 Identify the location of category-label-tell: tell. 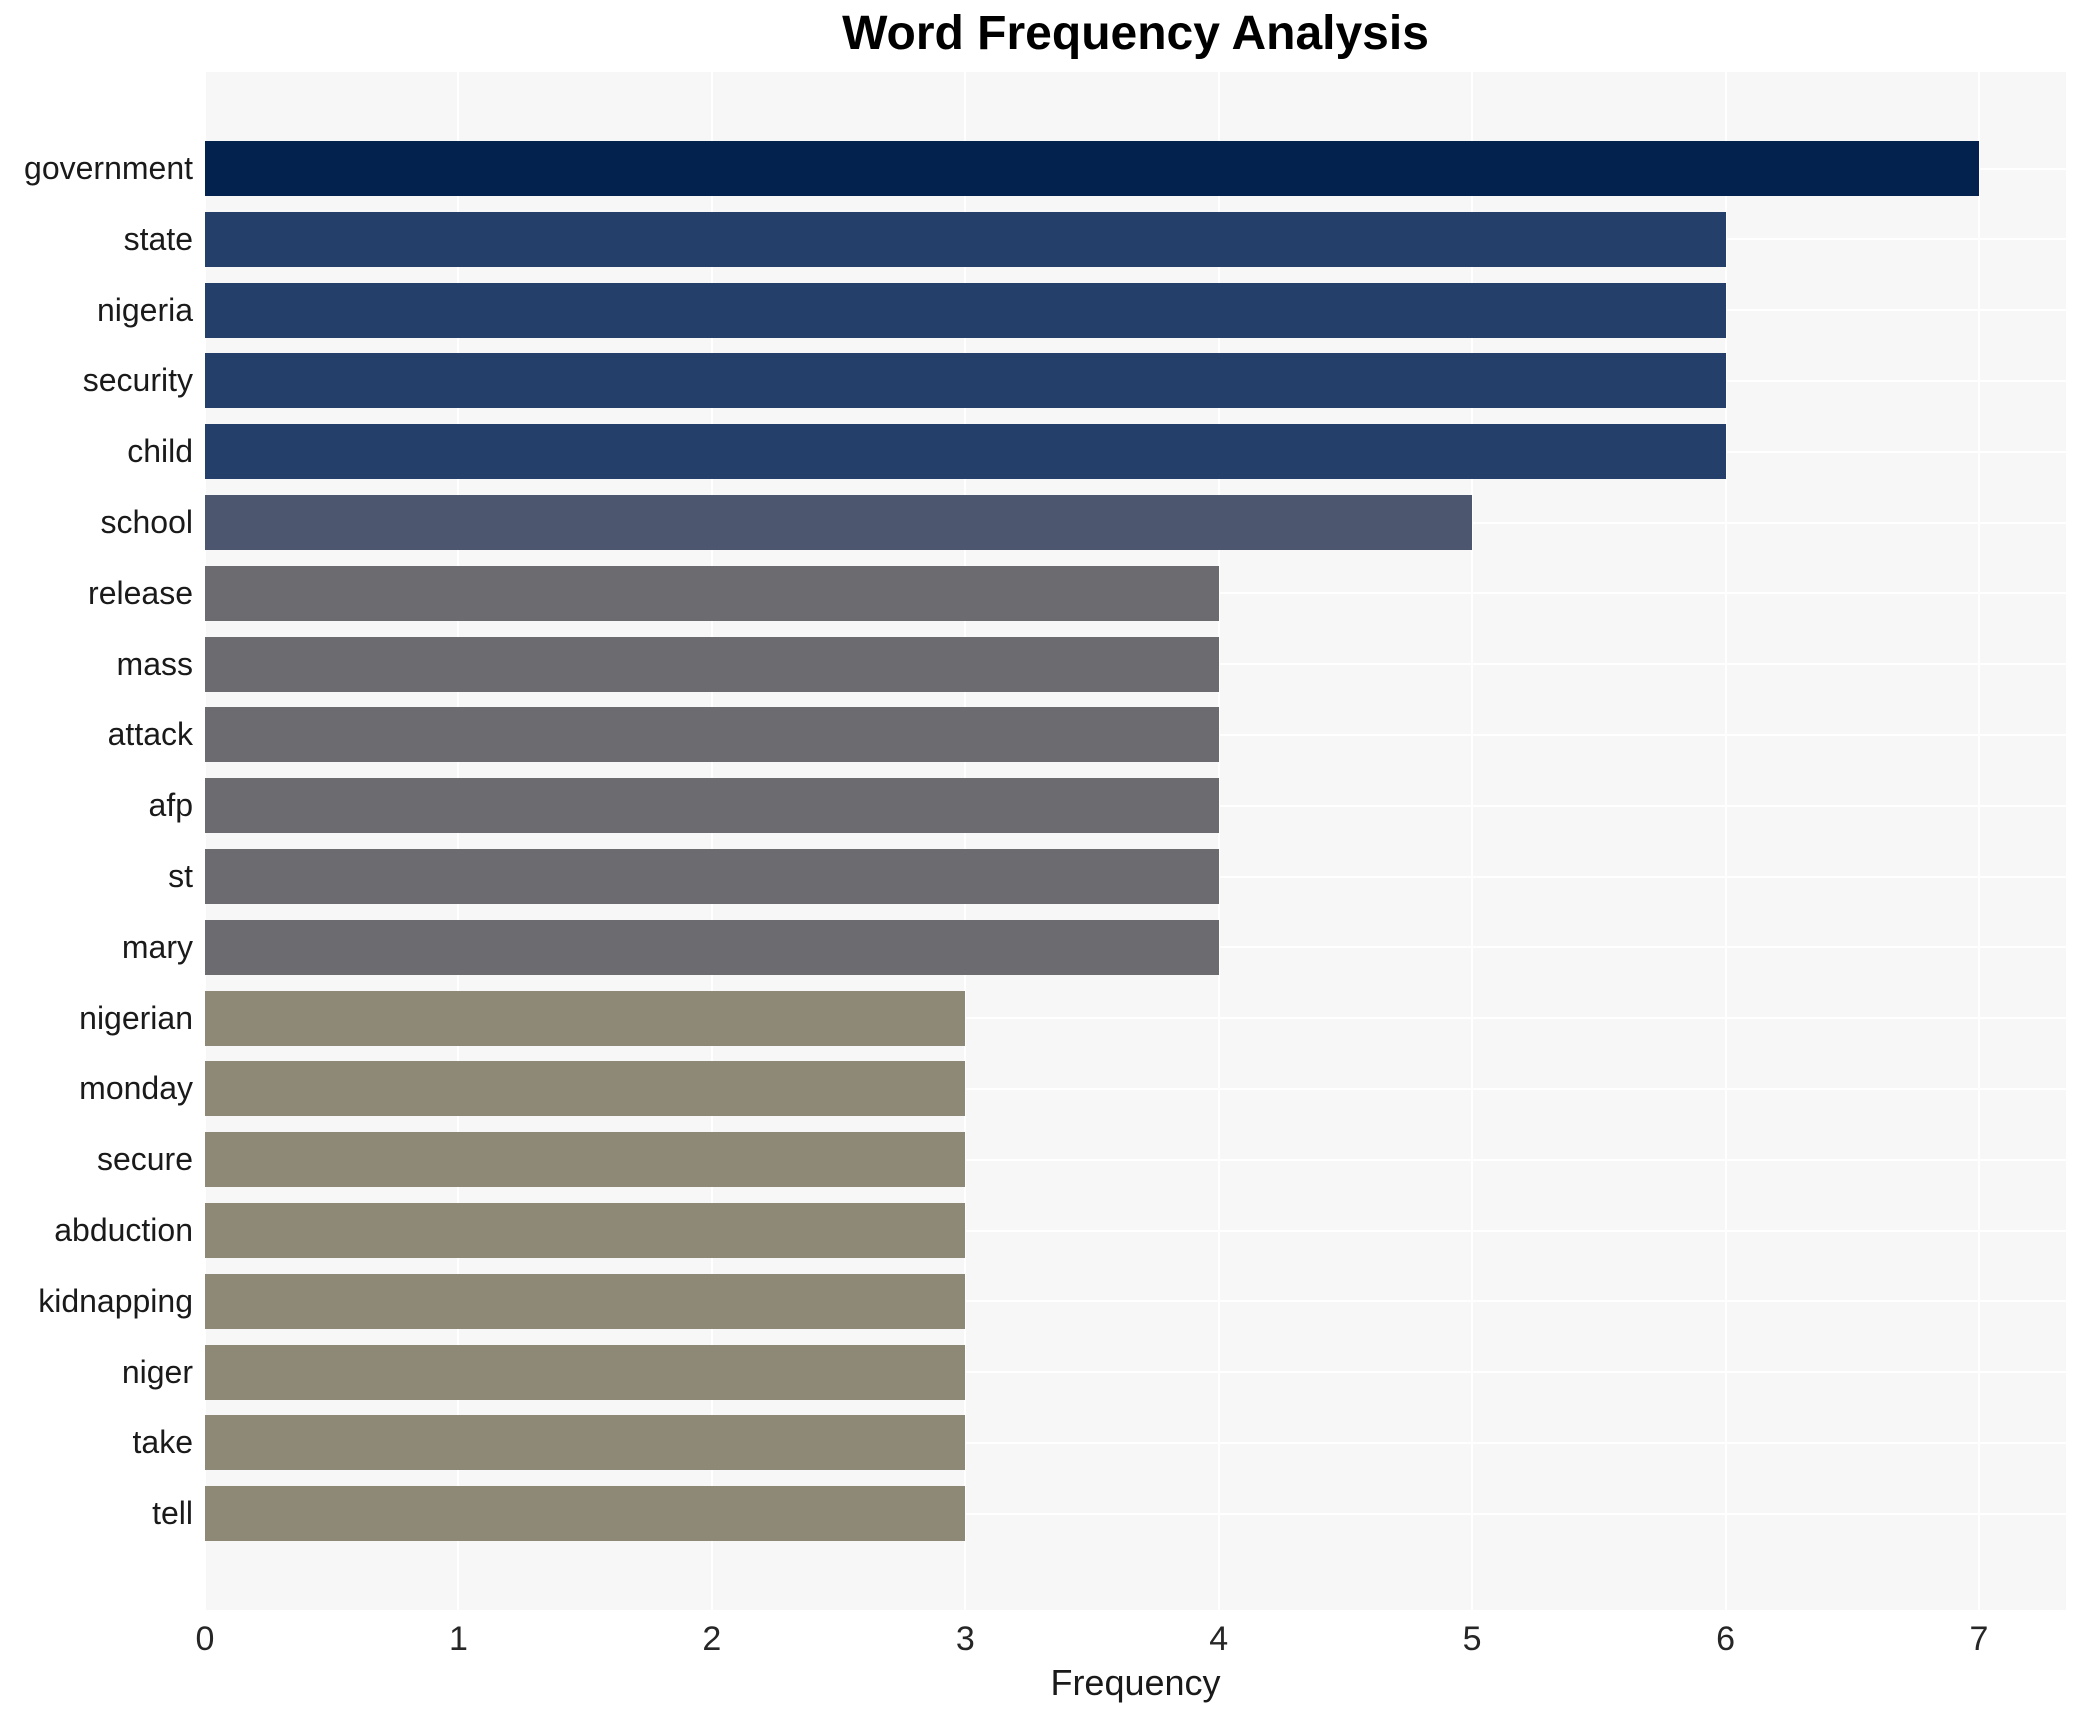
(172, 1513).